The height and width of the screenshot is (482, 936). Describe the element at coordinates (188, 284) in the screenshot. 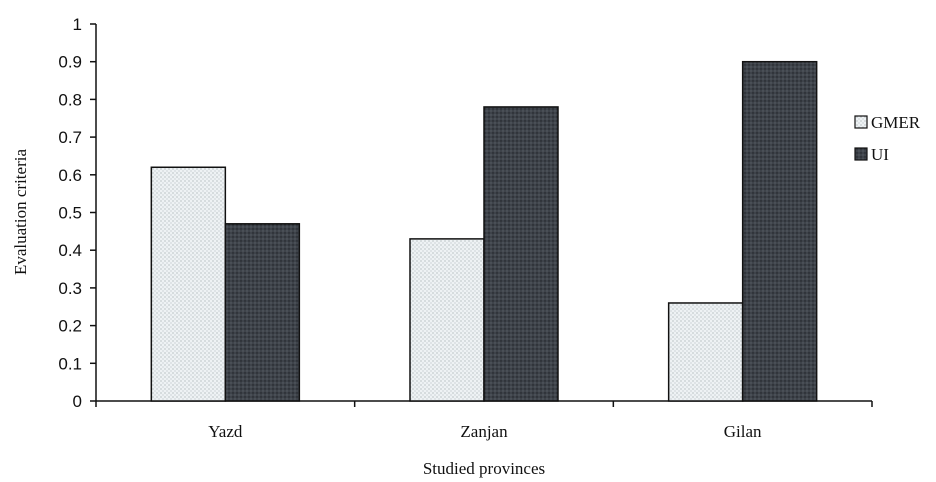

I see `bar-gmer-yazd` at that location.